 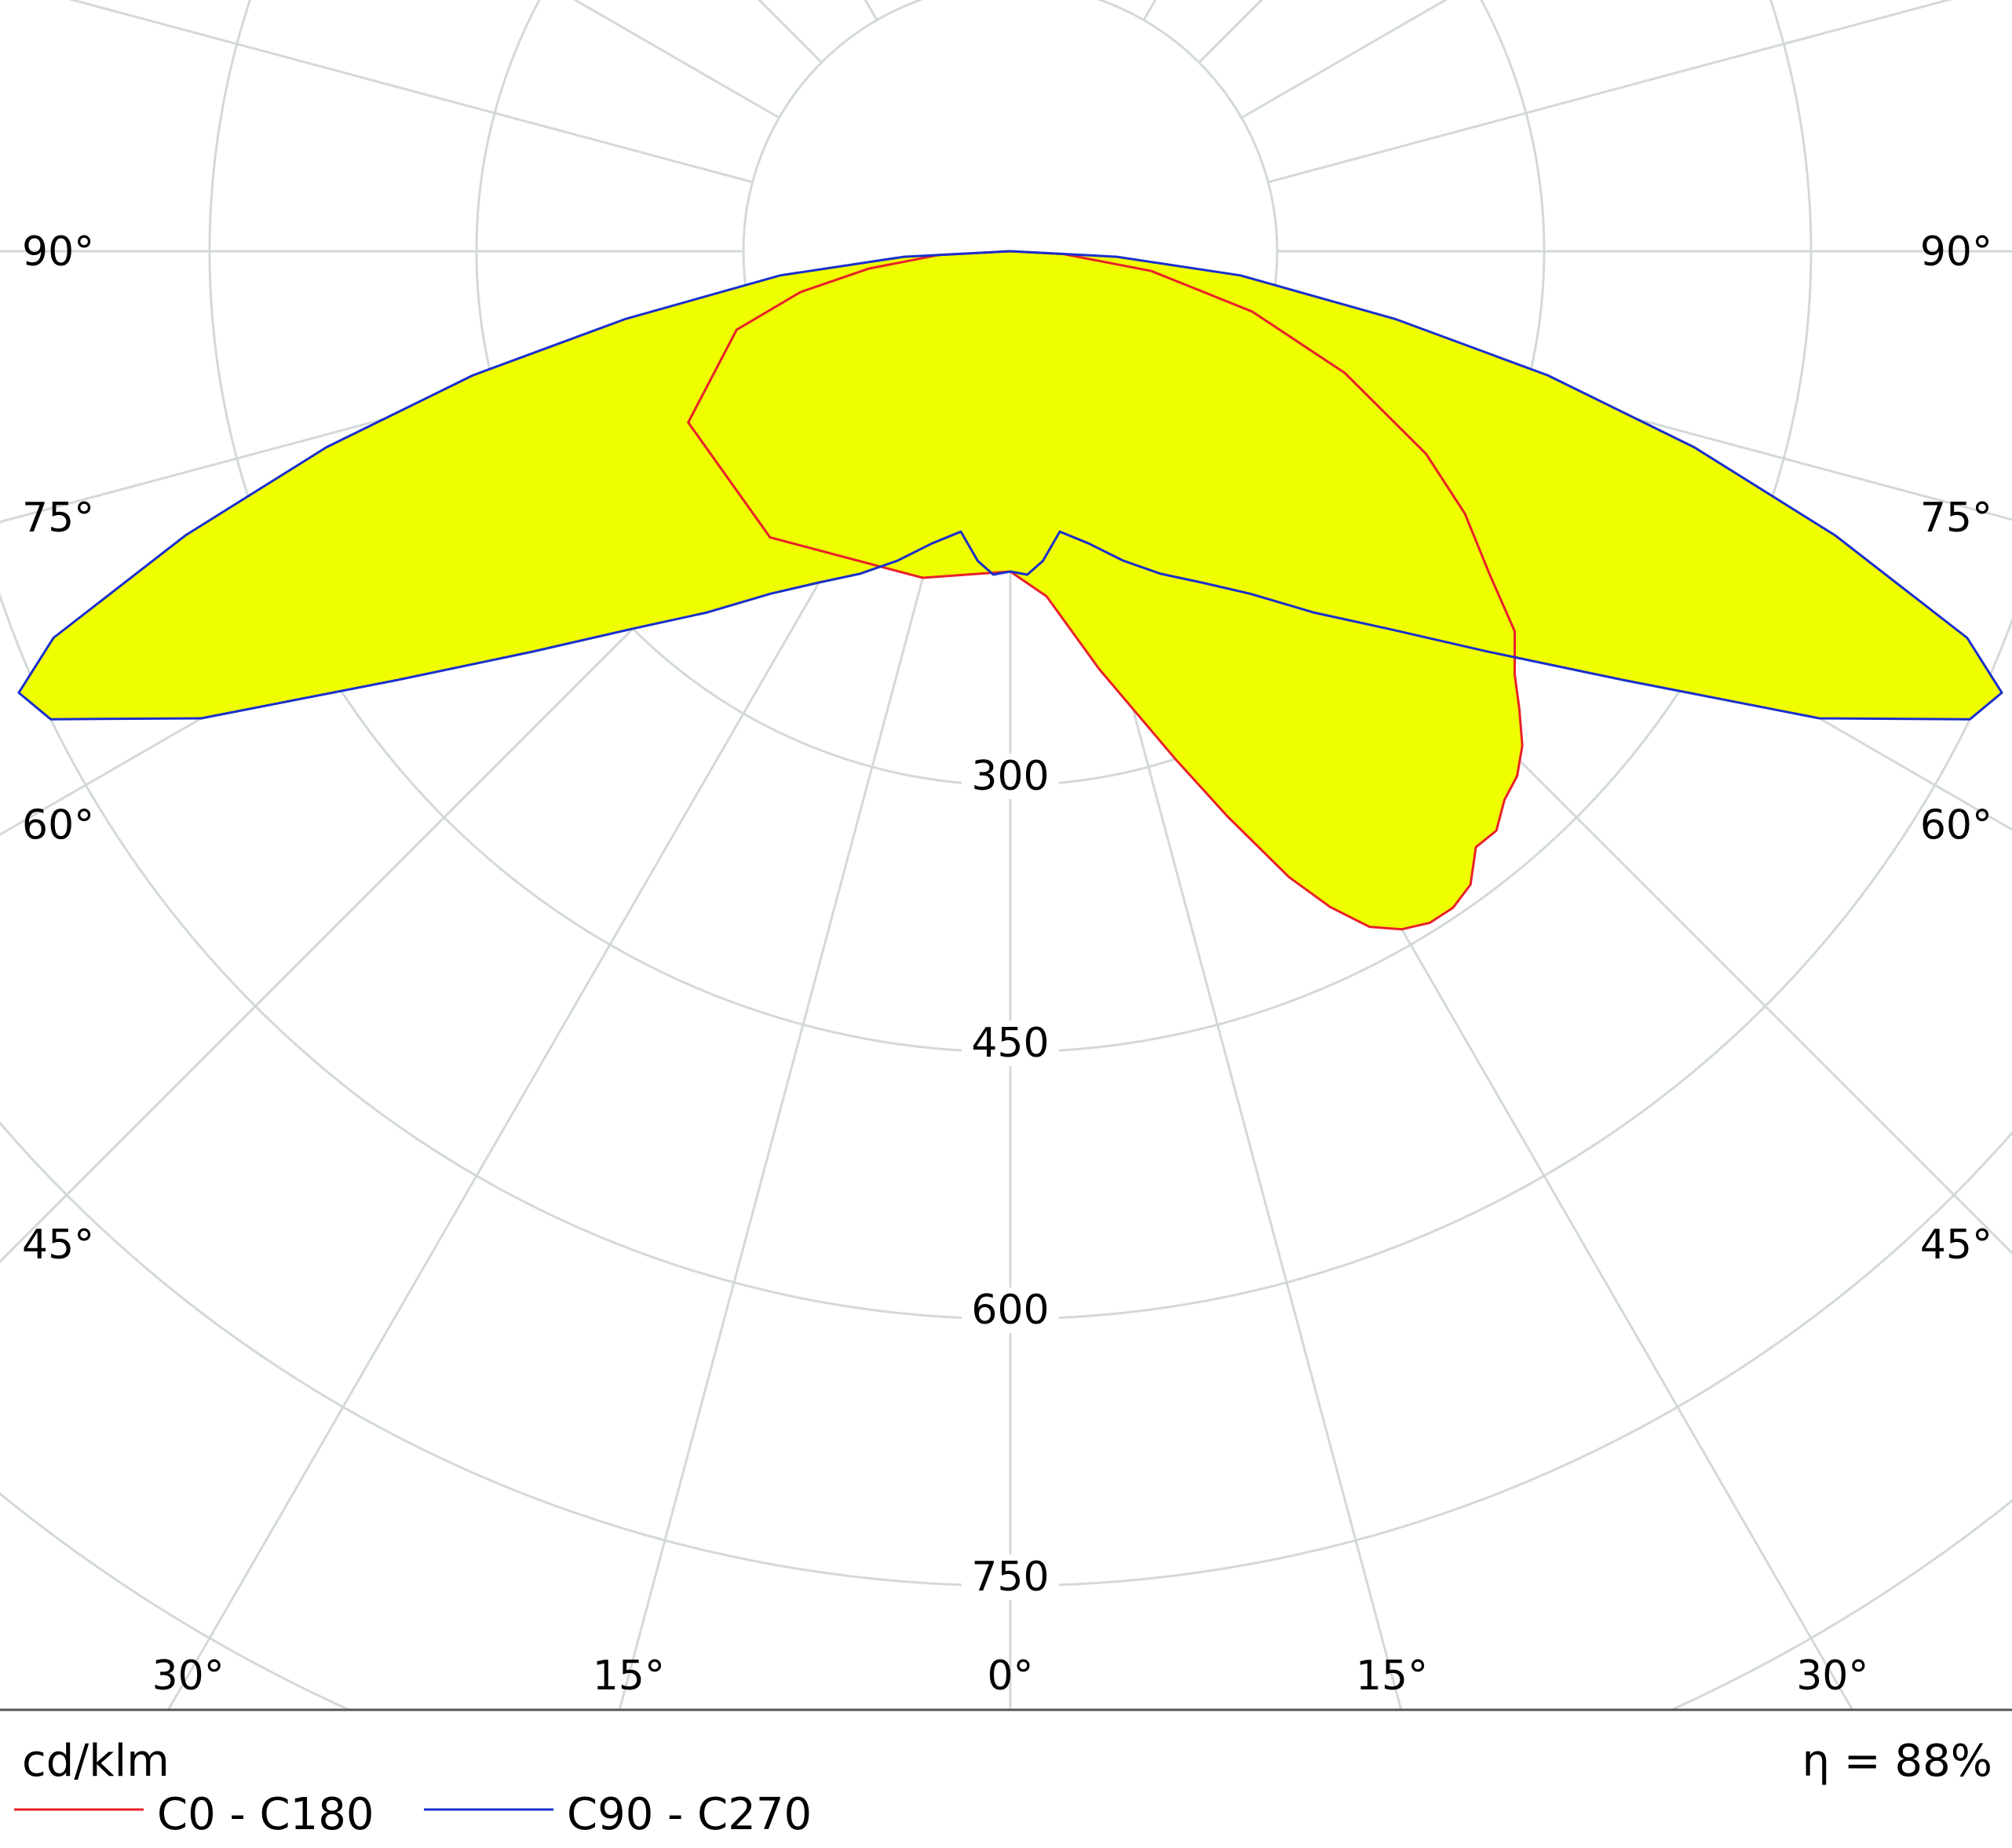 I want to click on legend-label-0: C0 - C180, so click(x=265, y=1814).